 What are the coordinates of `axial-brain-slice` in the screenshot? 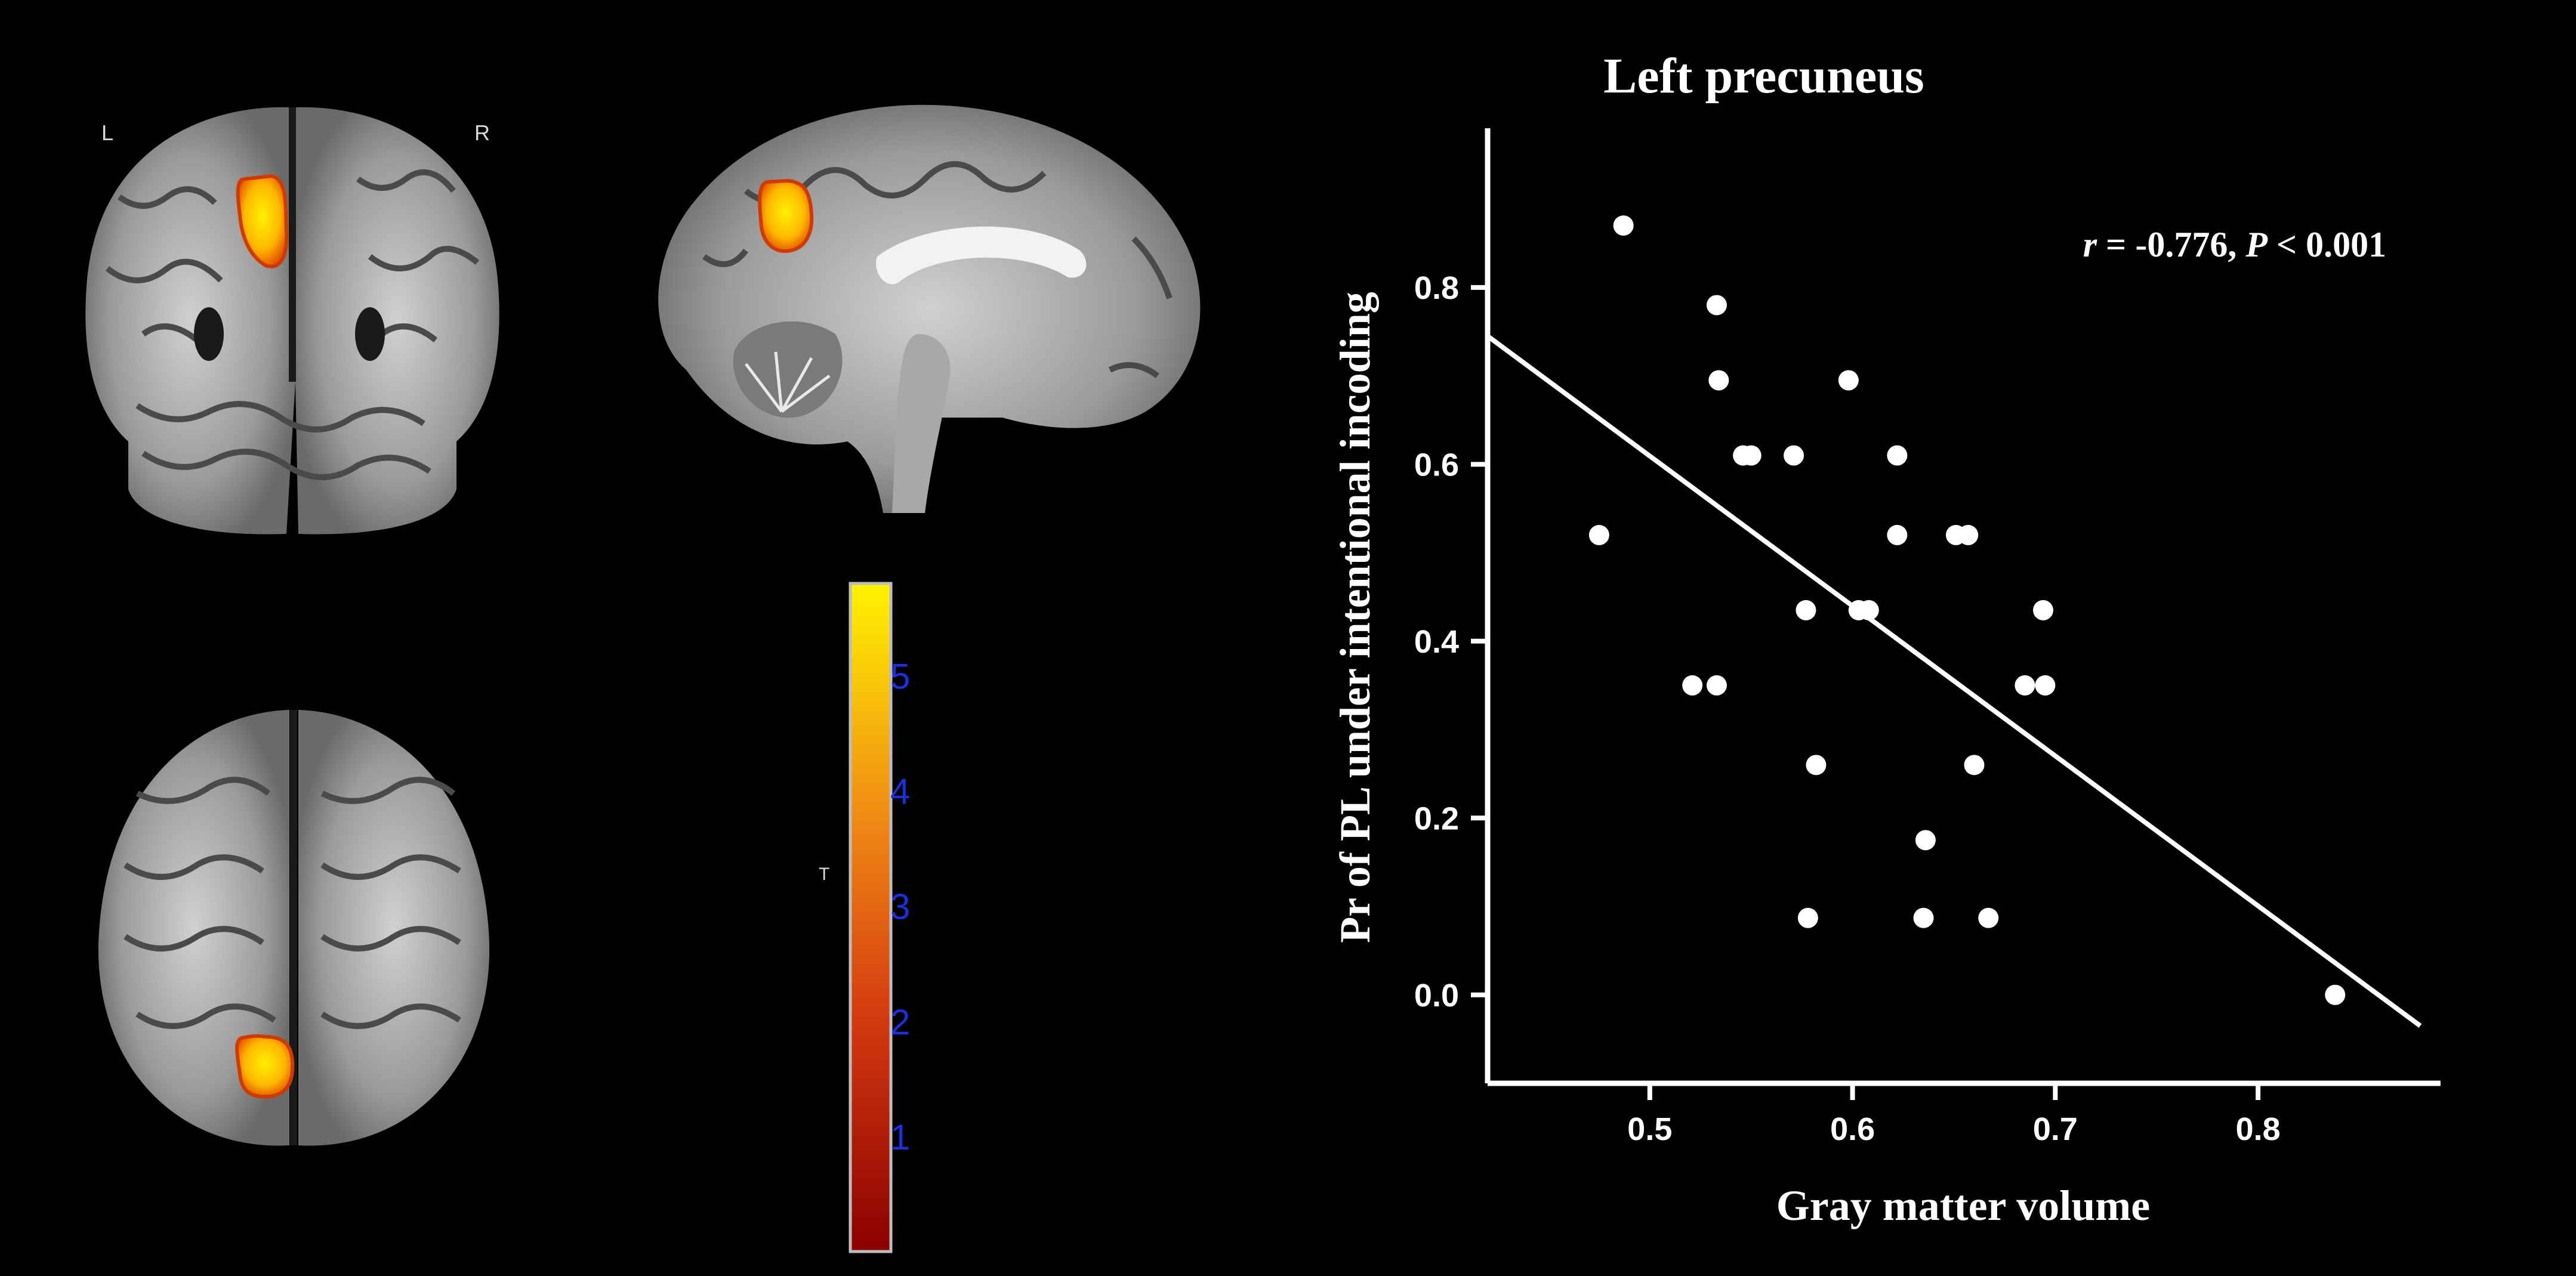 It's located at (294, 928).